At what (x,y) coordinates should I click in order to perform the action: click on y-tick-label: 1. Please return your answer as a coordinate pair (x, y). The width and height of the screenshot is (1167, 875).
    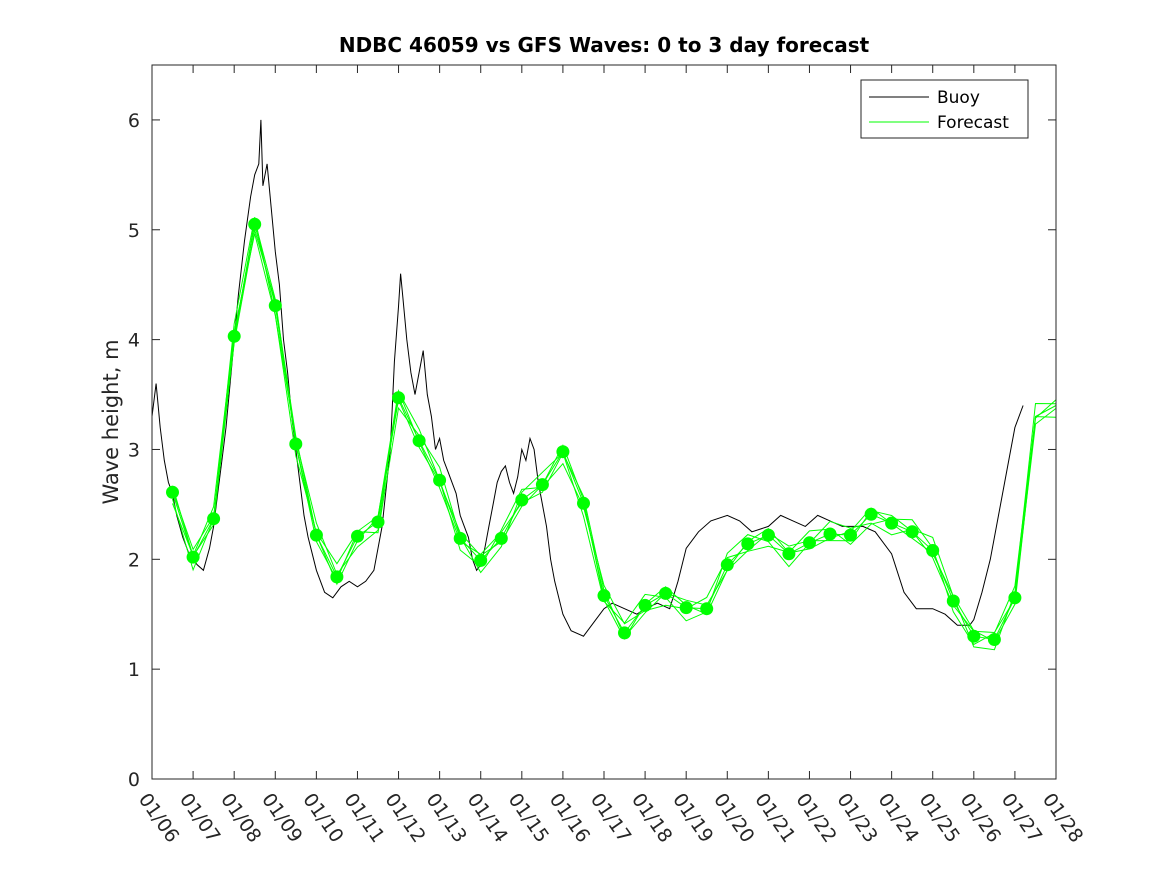
    Looking at the image, I should click on (134, 670).